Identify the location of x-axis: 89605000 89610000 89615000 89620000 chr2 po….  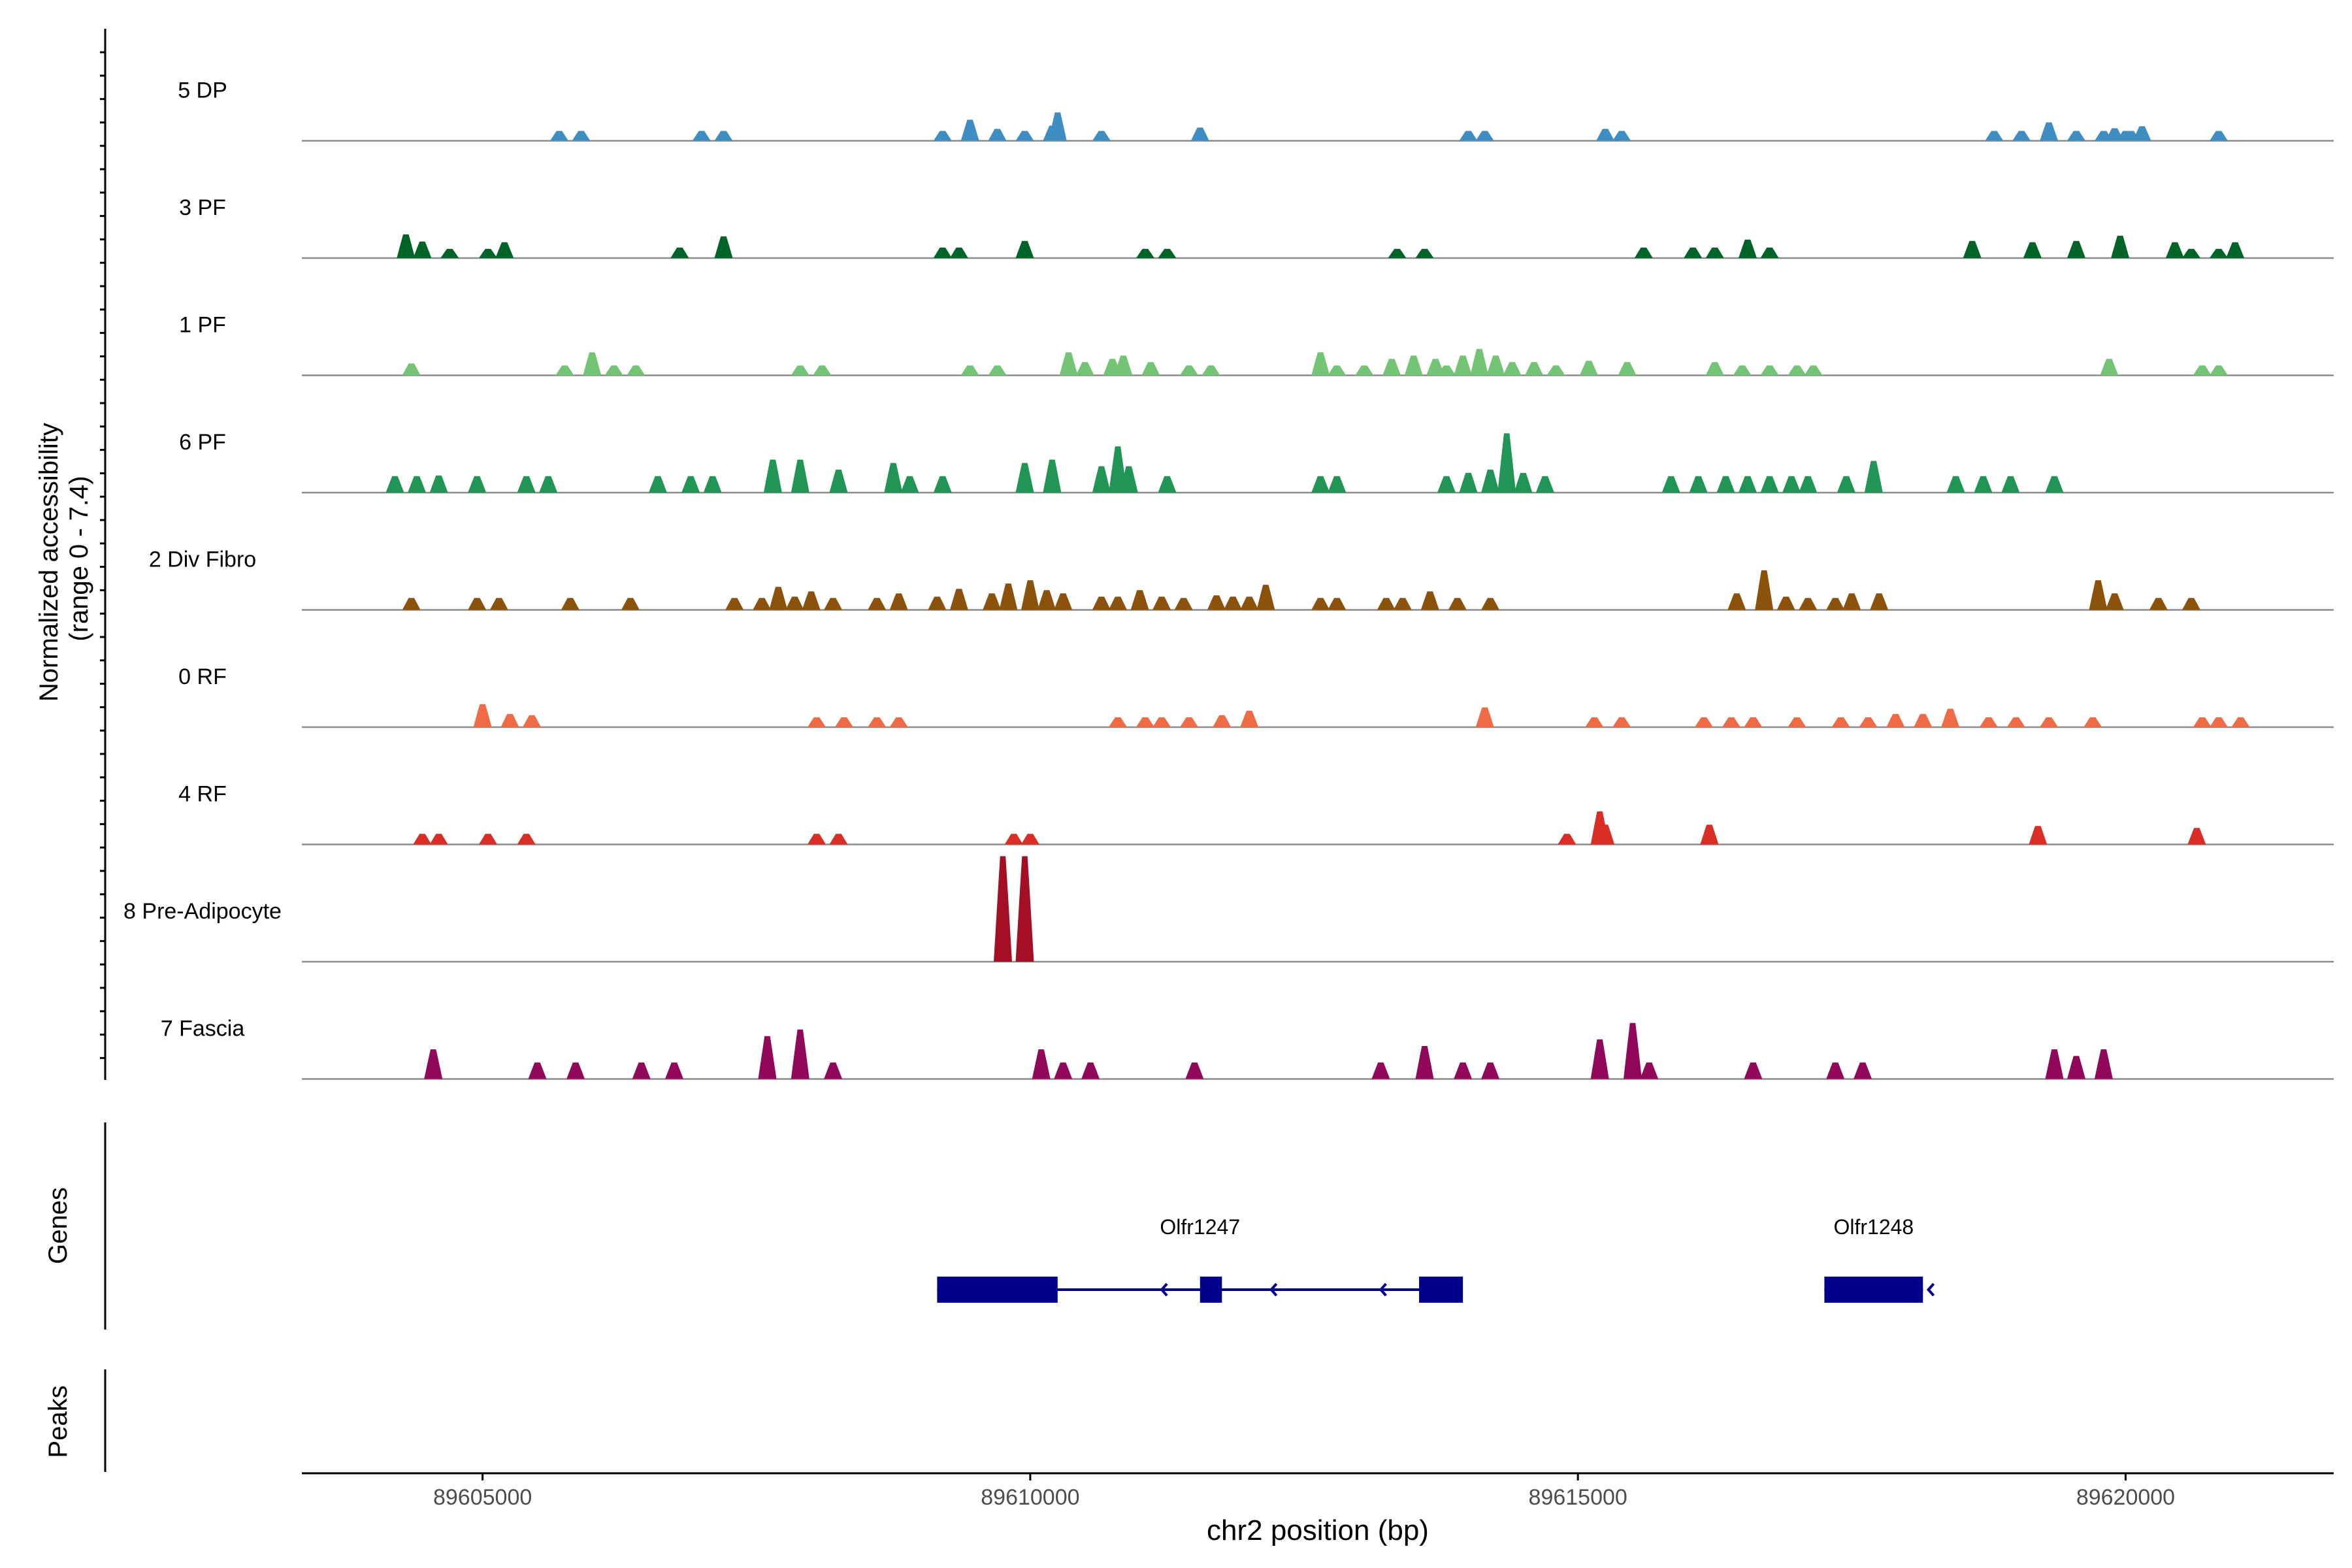
(1318, 1509).